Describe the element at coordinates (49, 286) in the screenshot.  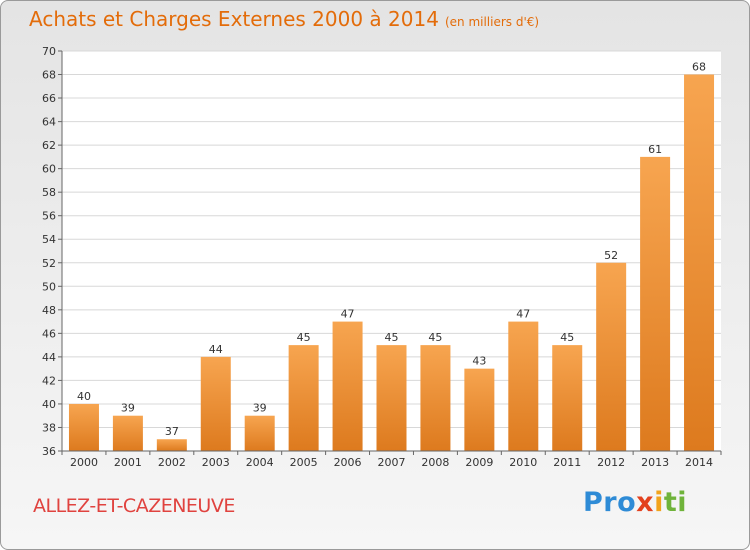
I see `y-tick-label: 50` at that location.